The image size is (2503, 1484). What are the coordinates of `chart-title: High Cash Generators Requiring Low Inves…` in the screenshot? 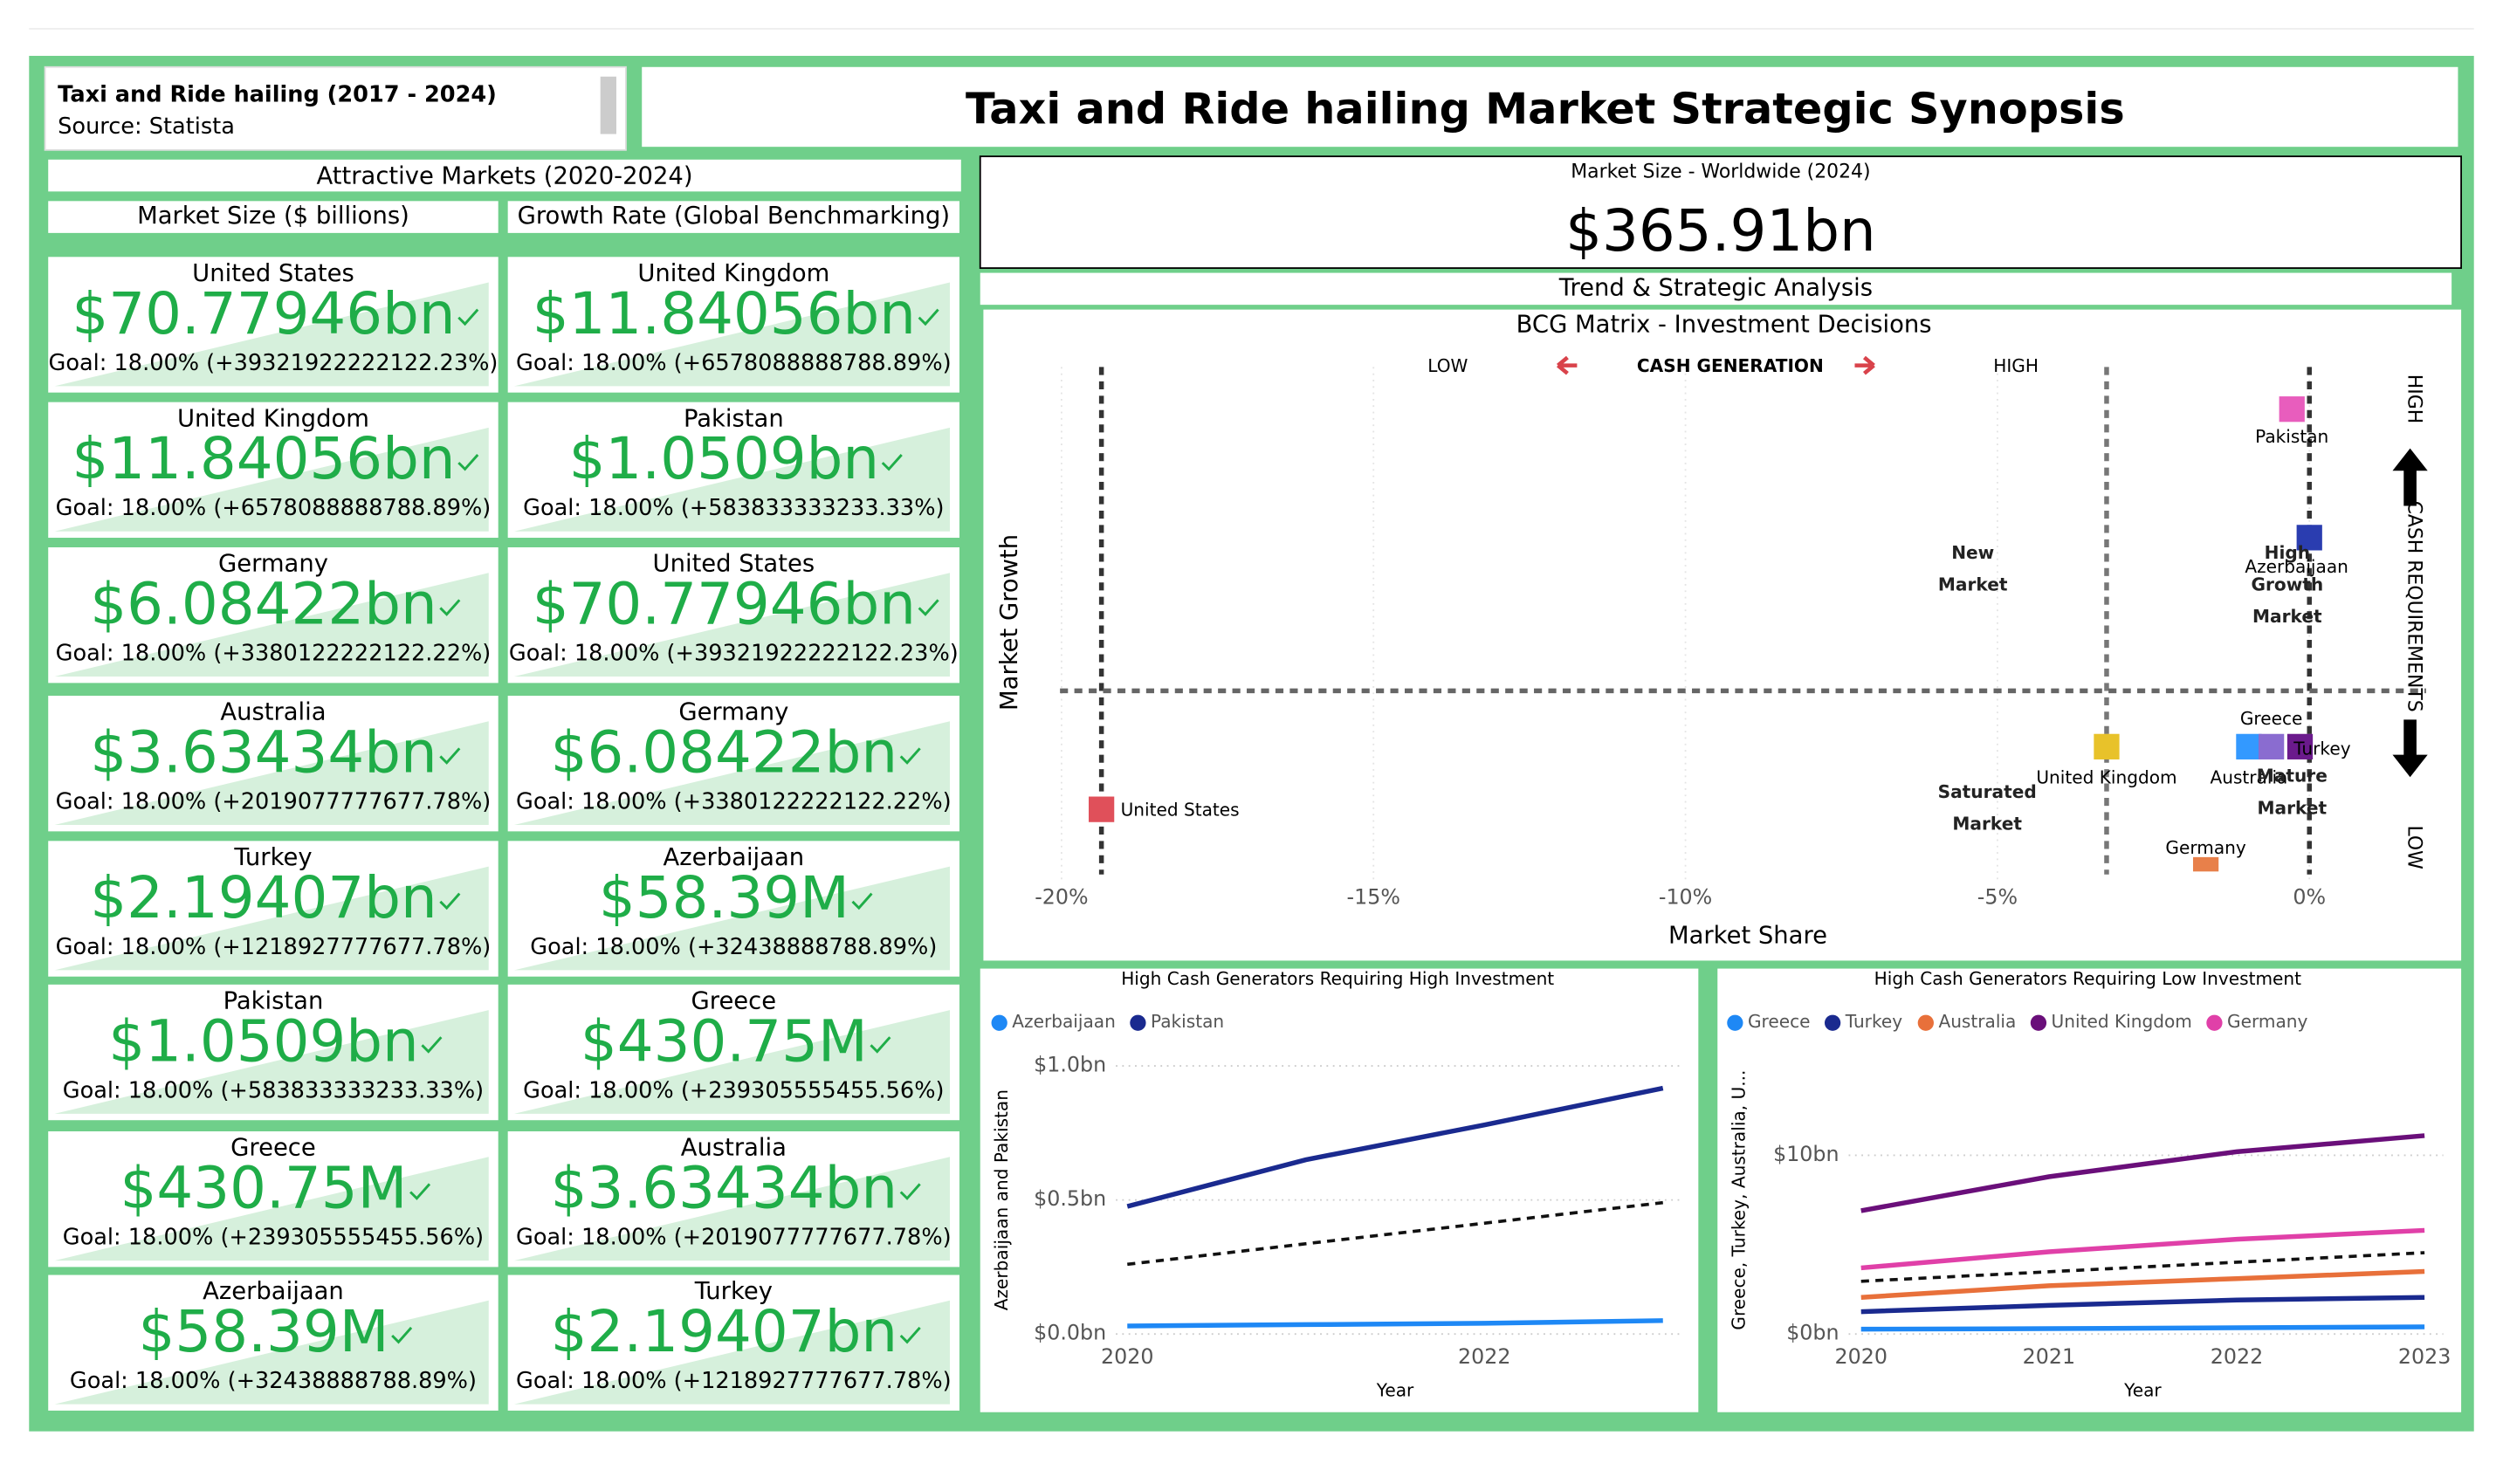 It's located at (2088, 978).